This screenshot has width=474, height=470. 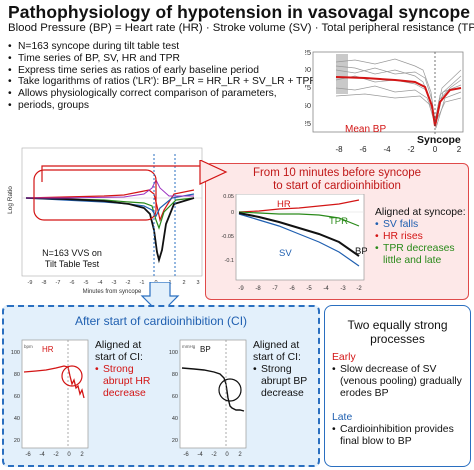 I want to click on hr-series-label: HR, so click(x=284, y=204).